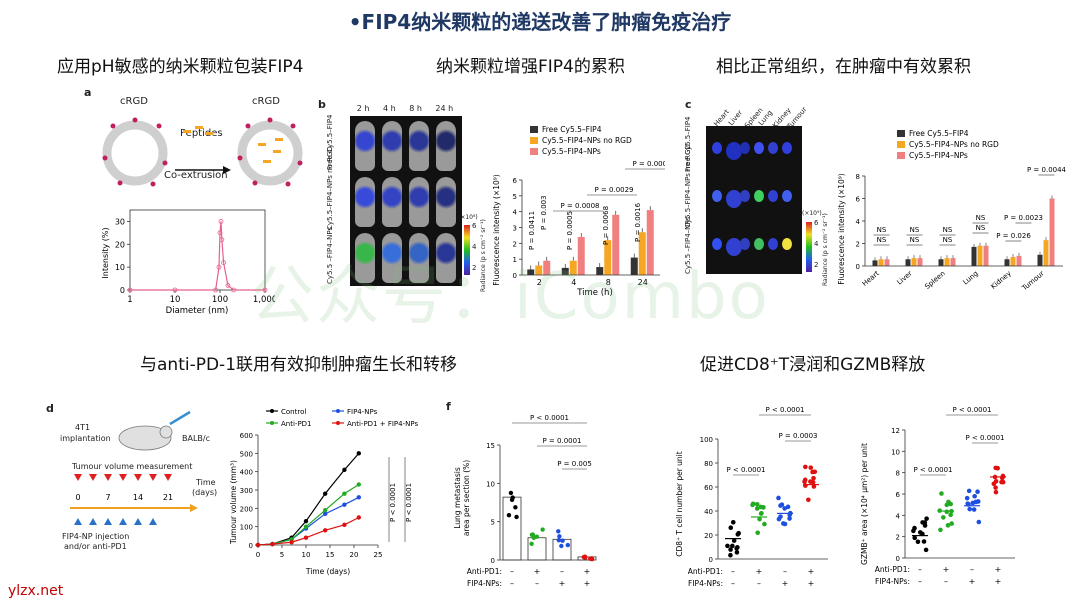 This screenshot has height=608, width=1080. What do you see at coordinates (272, 411) in the screenshot?
I see `legend-marker` at bounding box center [272, 411].